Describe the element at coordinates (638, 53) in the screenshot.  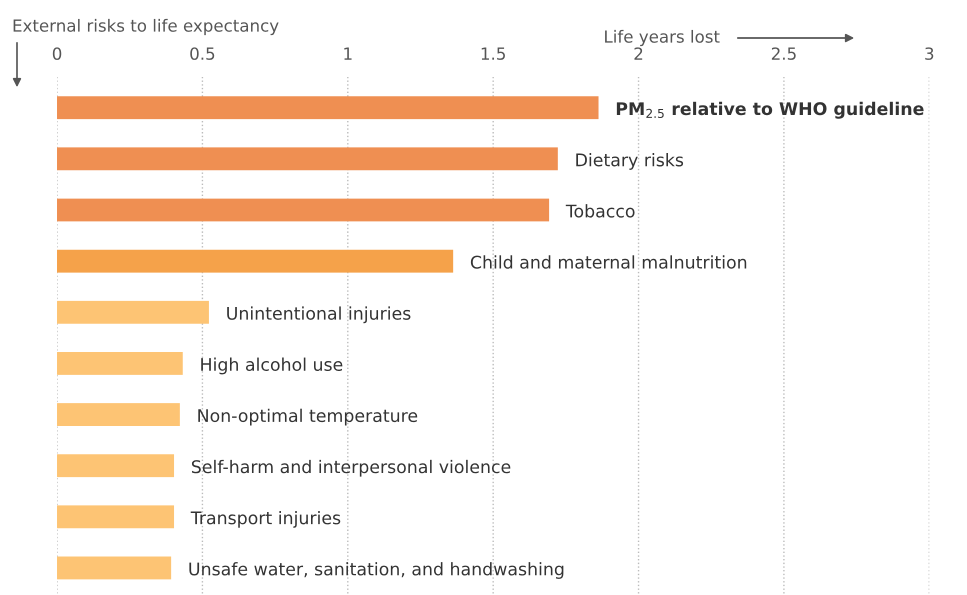
I see `x-tick-label: 2` at that location.